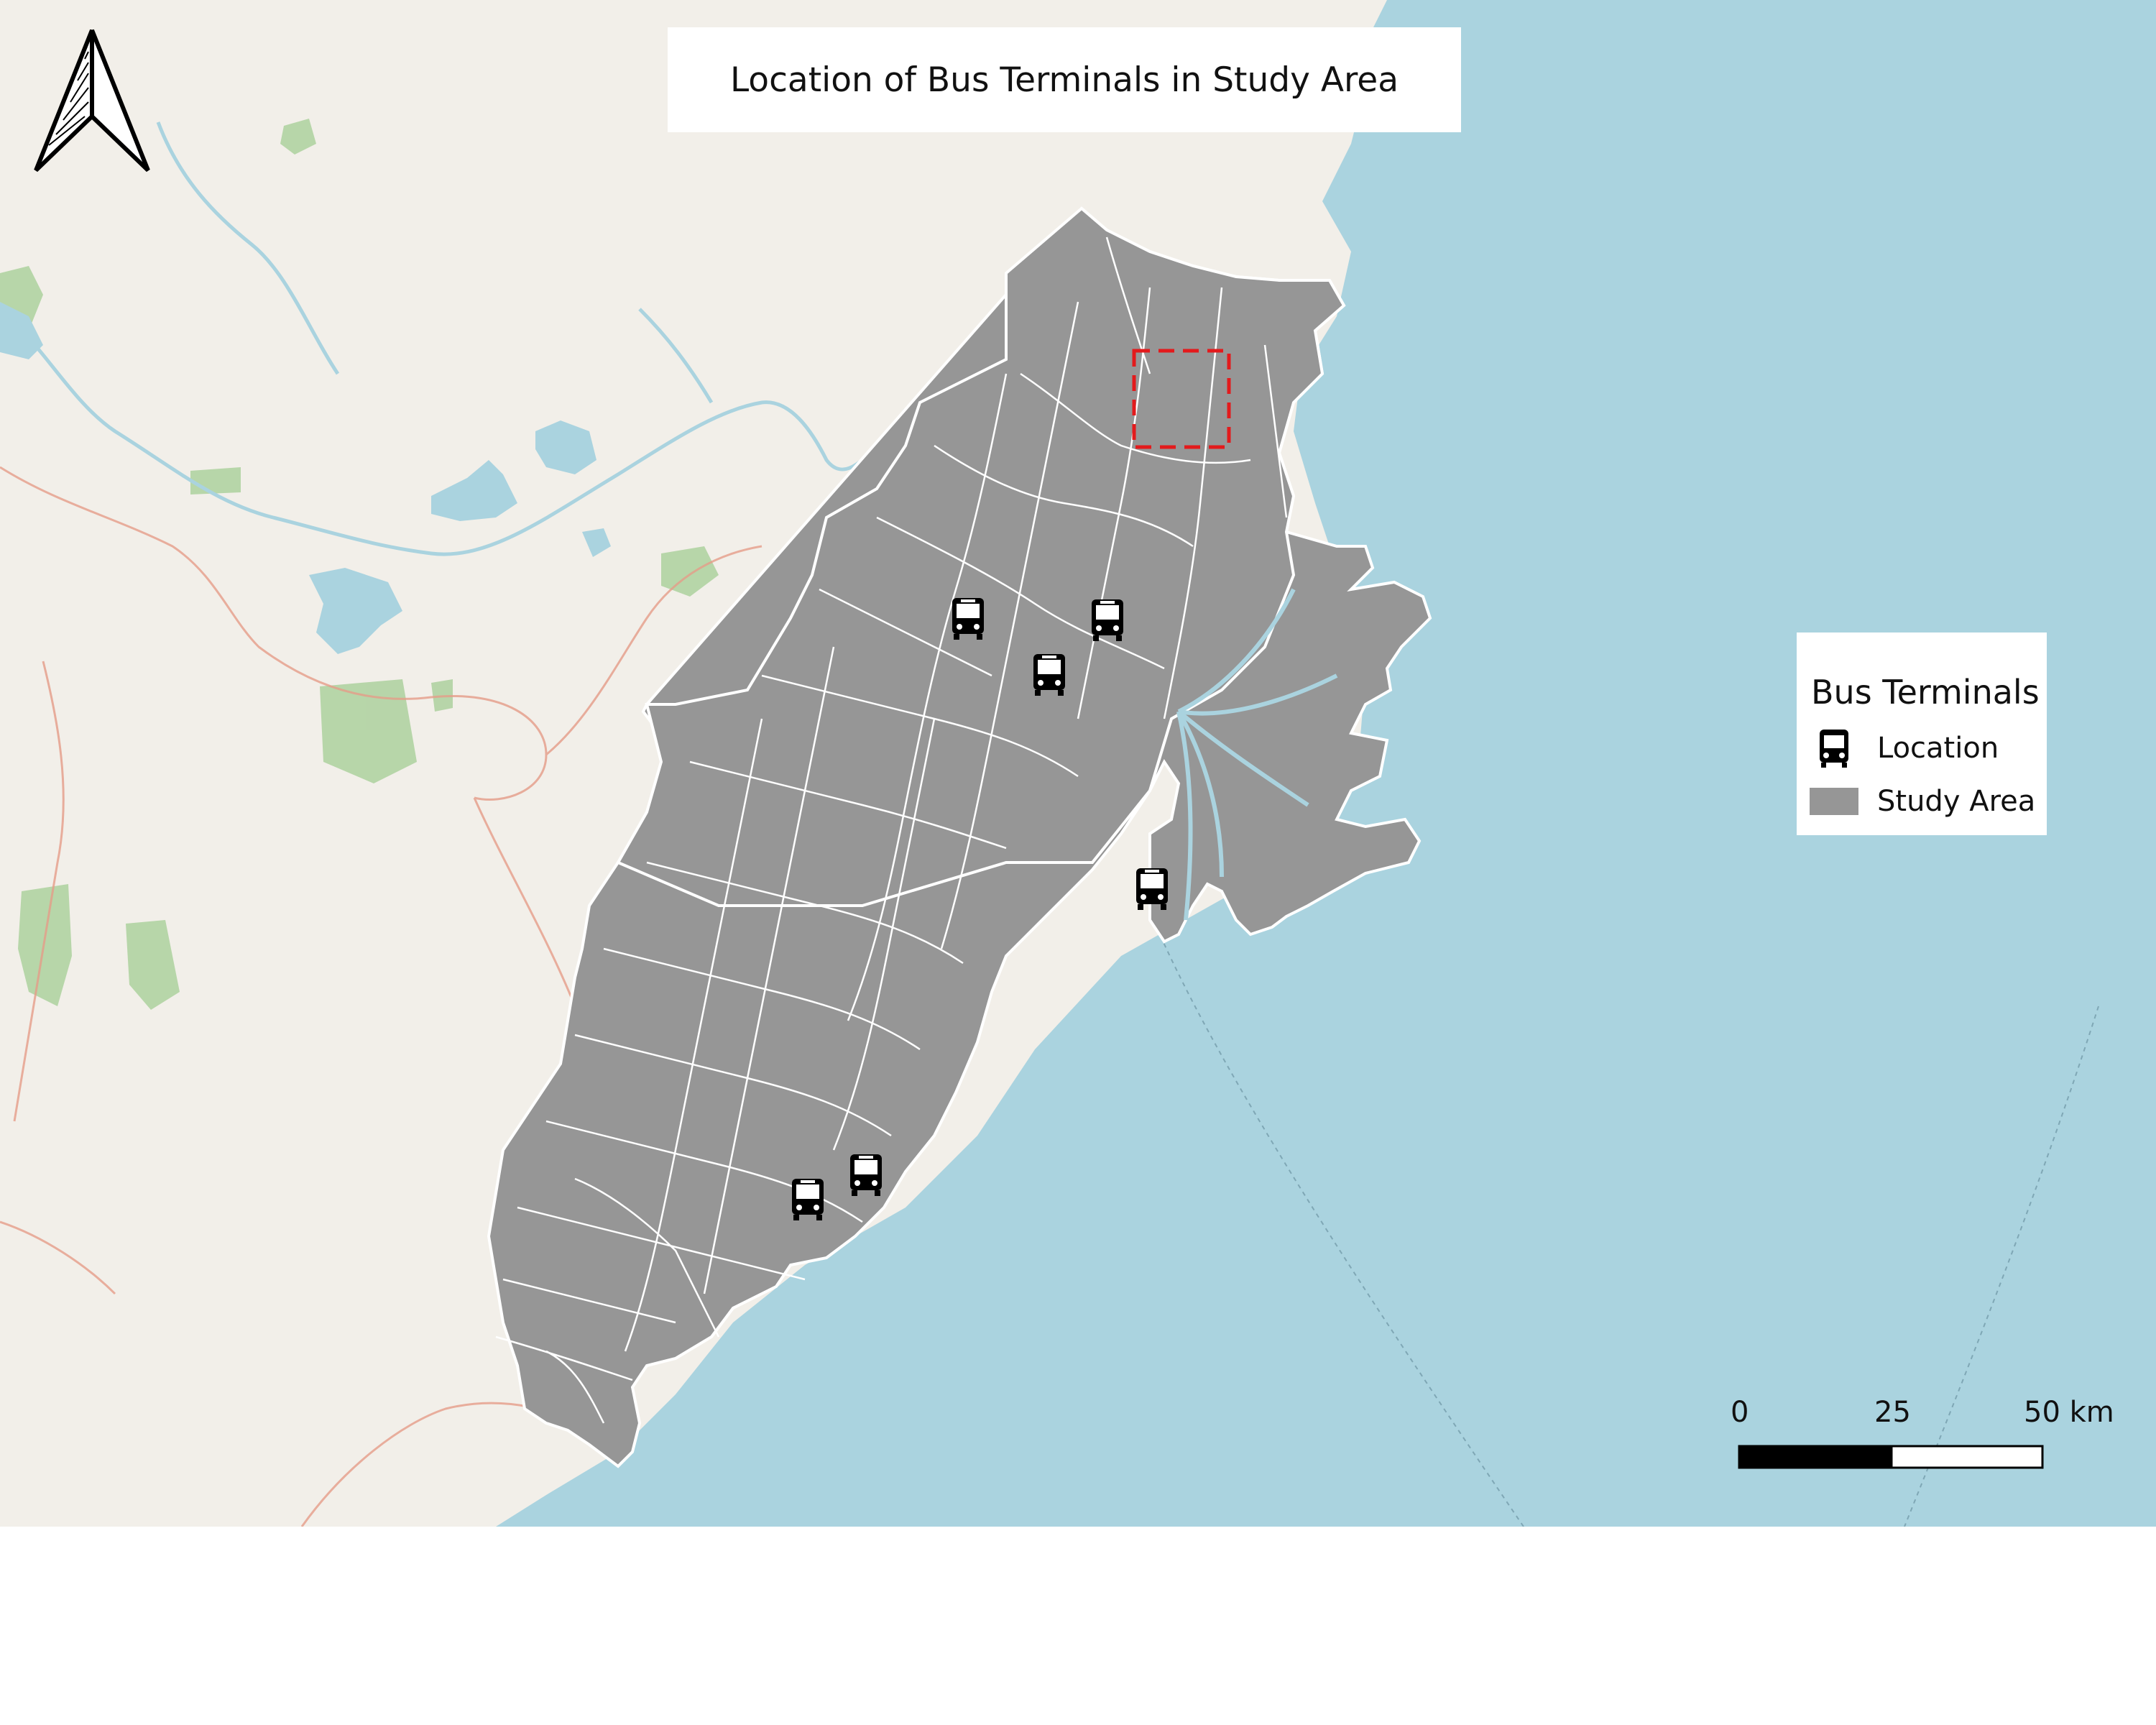 This screenshot has width=2156, height=1725. What do you see at coordinates (1834, 801) in the screenshot?
I see `study-area-swatch` at bounding box center [1834, 801].